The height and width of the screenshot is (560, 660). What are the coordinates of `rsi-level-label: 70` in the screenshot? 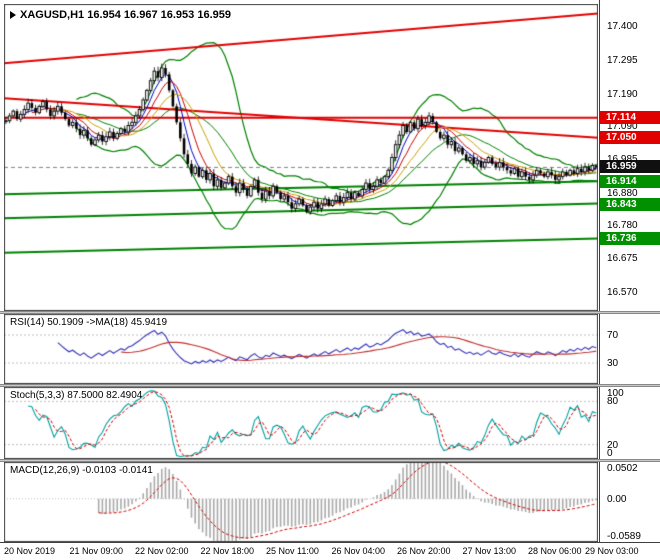 It's located at (613, 335).